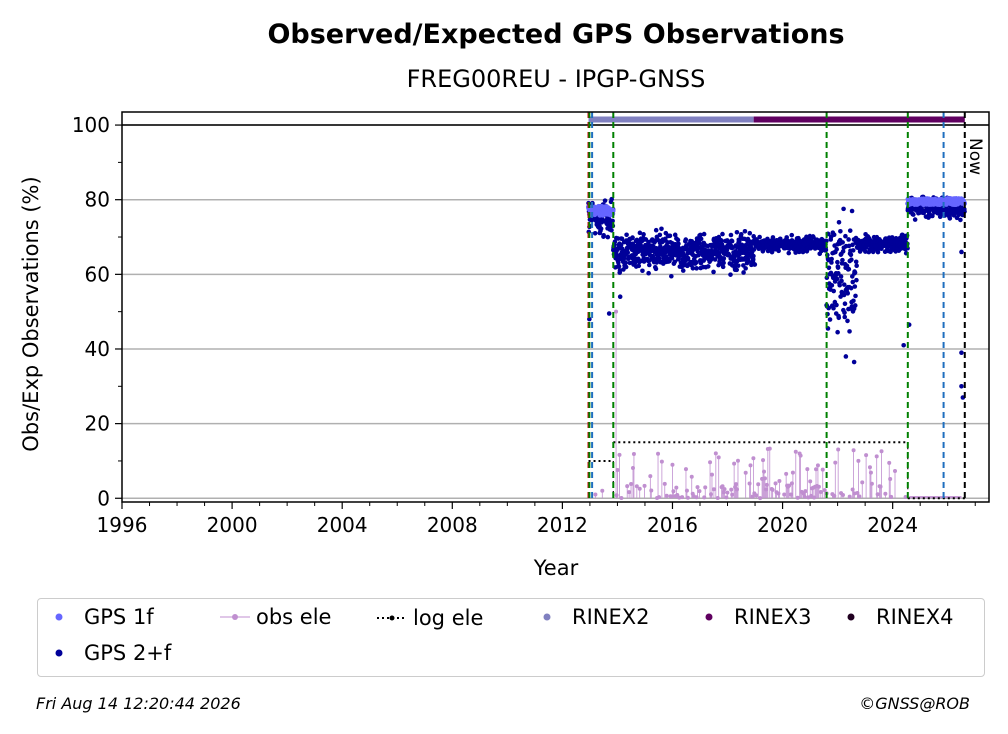 The height and width of the screenshot is (734, 1008). Describe the element at coordinates (31, 313) in the screenshot. I see `y-axis-label: Obs/Exp Observations (%)` at that location.